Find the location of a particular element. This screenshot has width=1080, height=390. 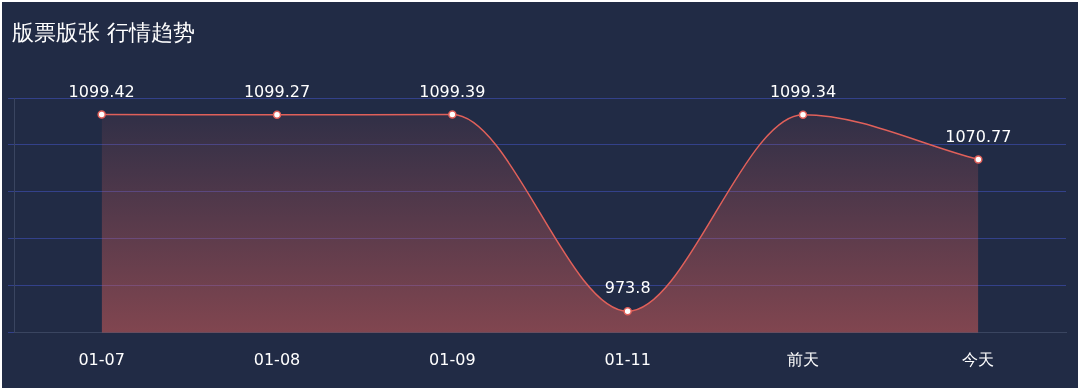

data-label: 1099.34 is located at coordinates (803, 91).